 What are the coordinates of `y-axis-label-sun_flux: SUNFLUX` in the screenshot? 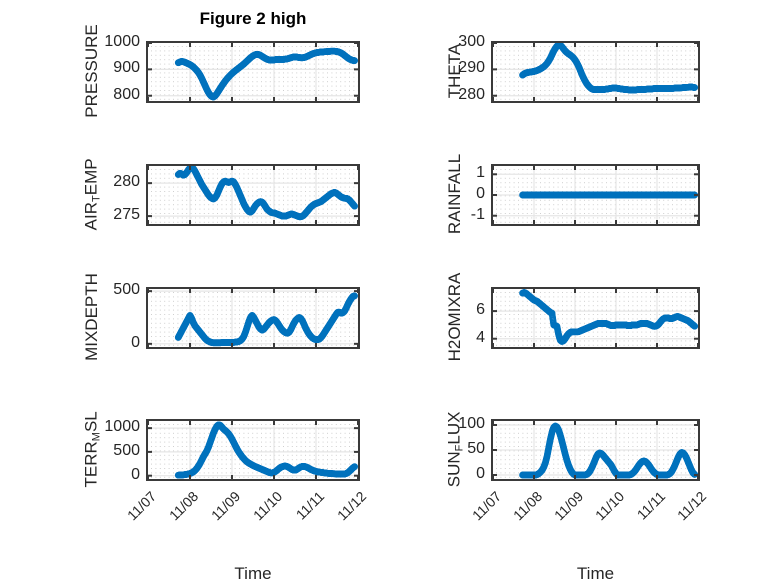 It's located at (455, 449).